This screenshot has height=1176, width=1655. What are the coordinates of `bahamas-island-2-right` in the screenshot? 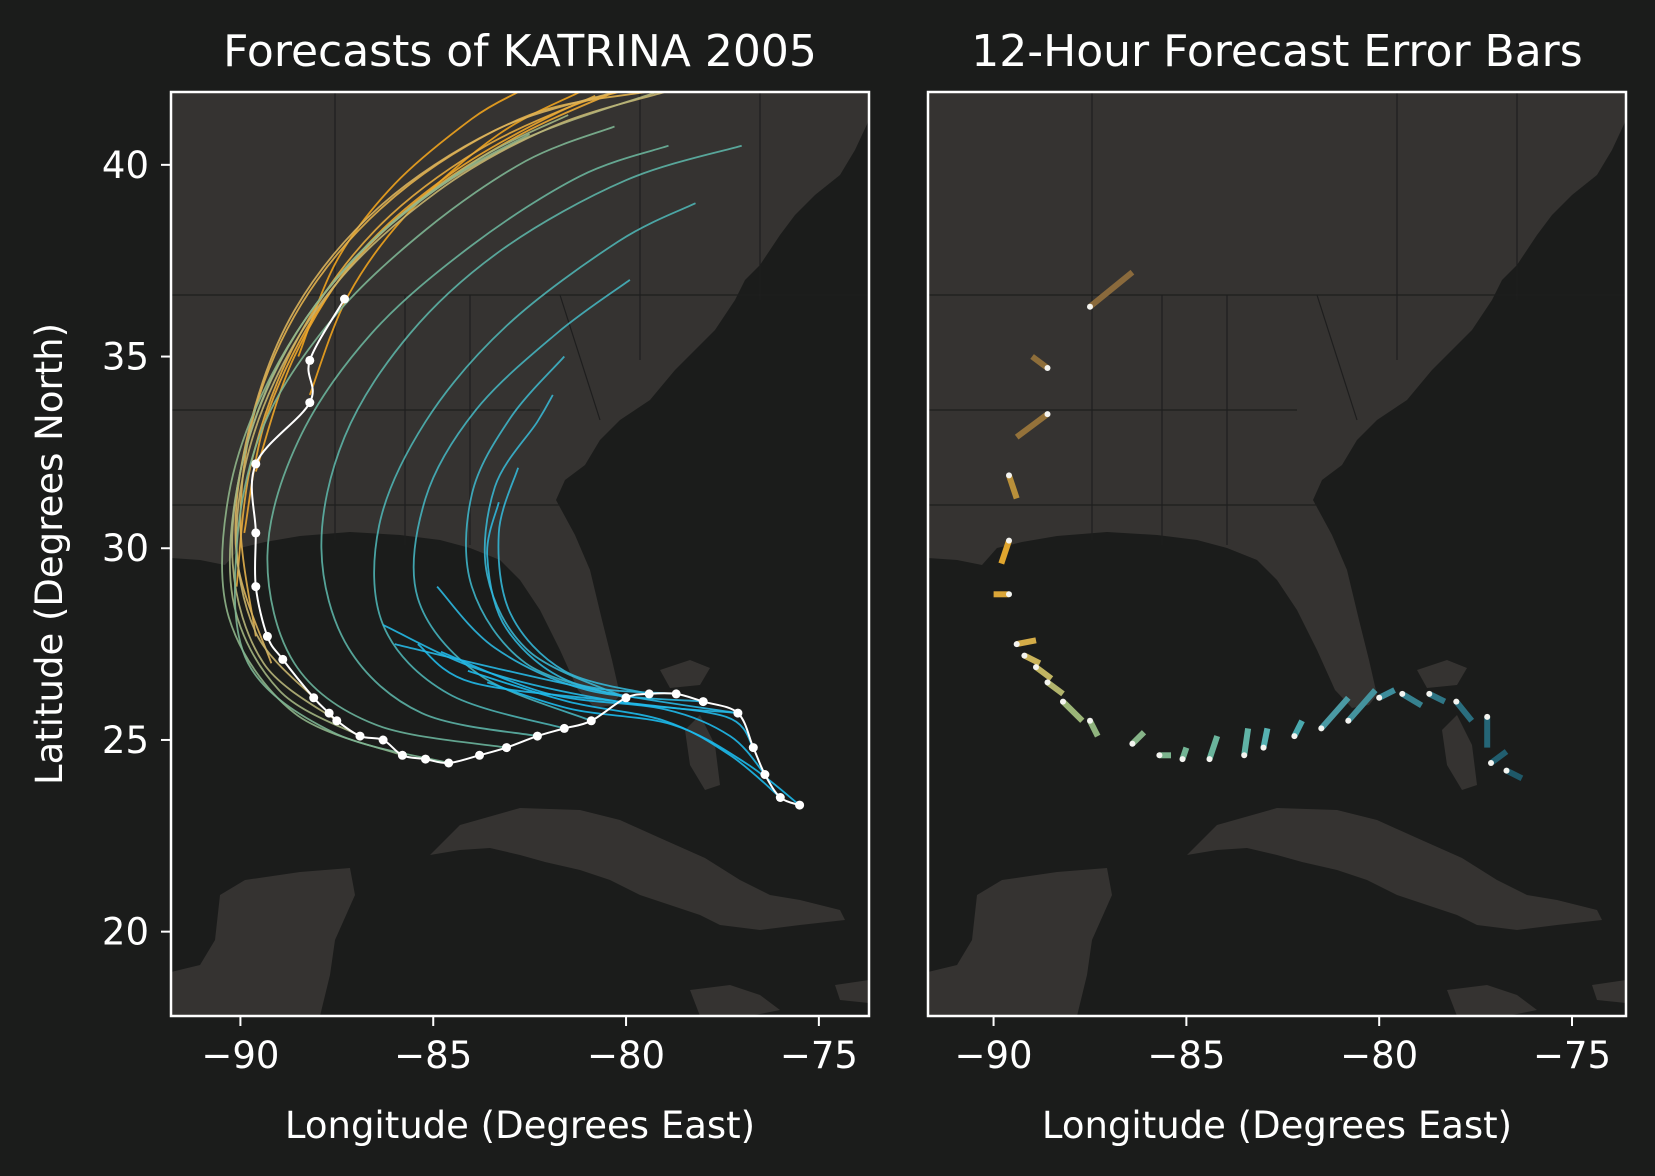 It's located at (1459, 752).